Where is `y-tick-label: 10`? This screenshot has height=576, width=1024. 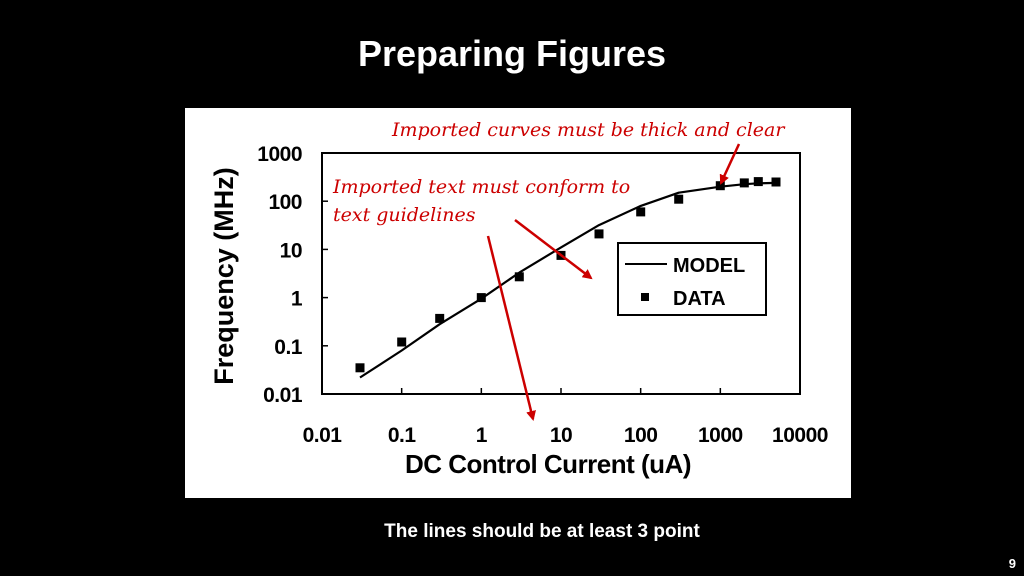 y-tick-label: 10 is located at coordinates (291, 250).